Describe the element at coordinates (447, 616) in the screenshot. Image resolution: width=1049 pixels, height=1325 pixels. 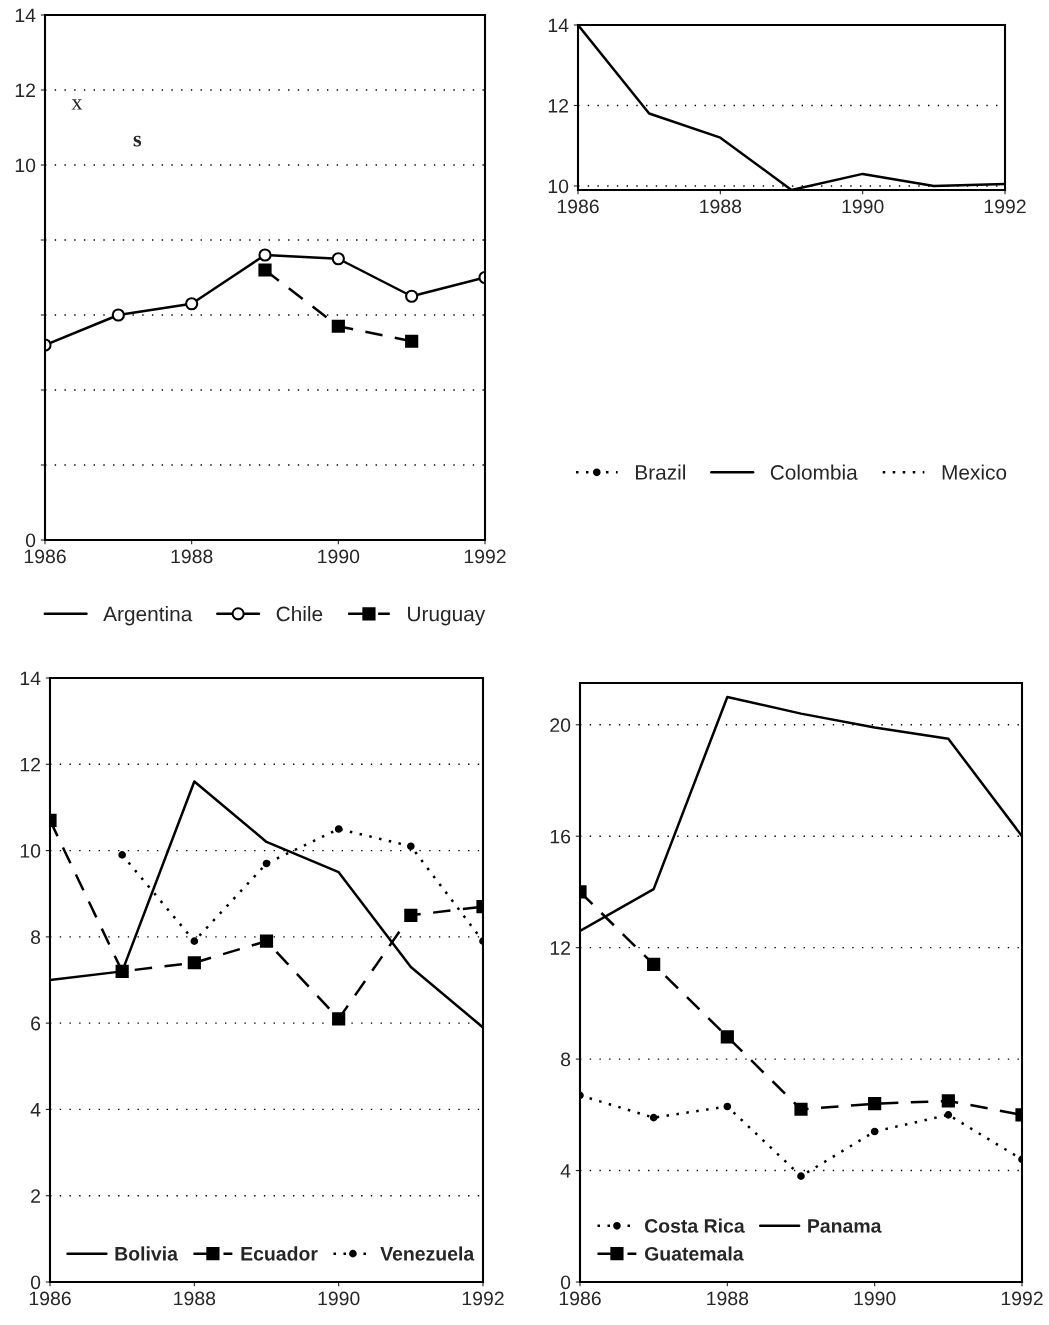
I see `legend-label: Uruguay` at that location.